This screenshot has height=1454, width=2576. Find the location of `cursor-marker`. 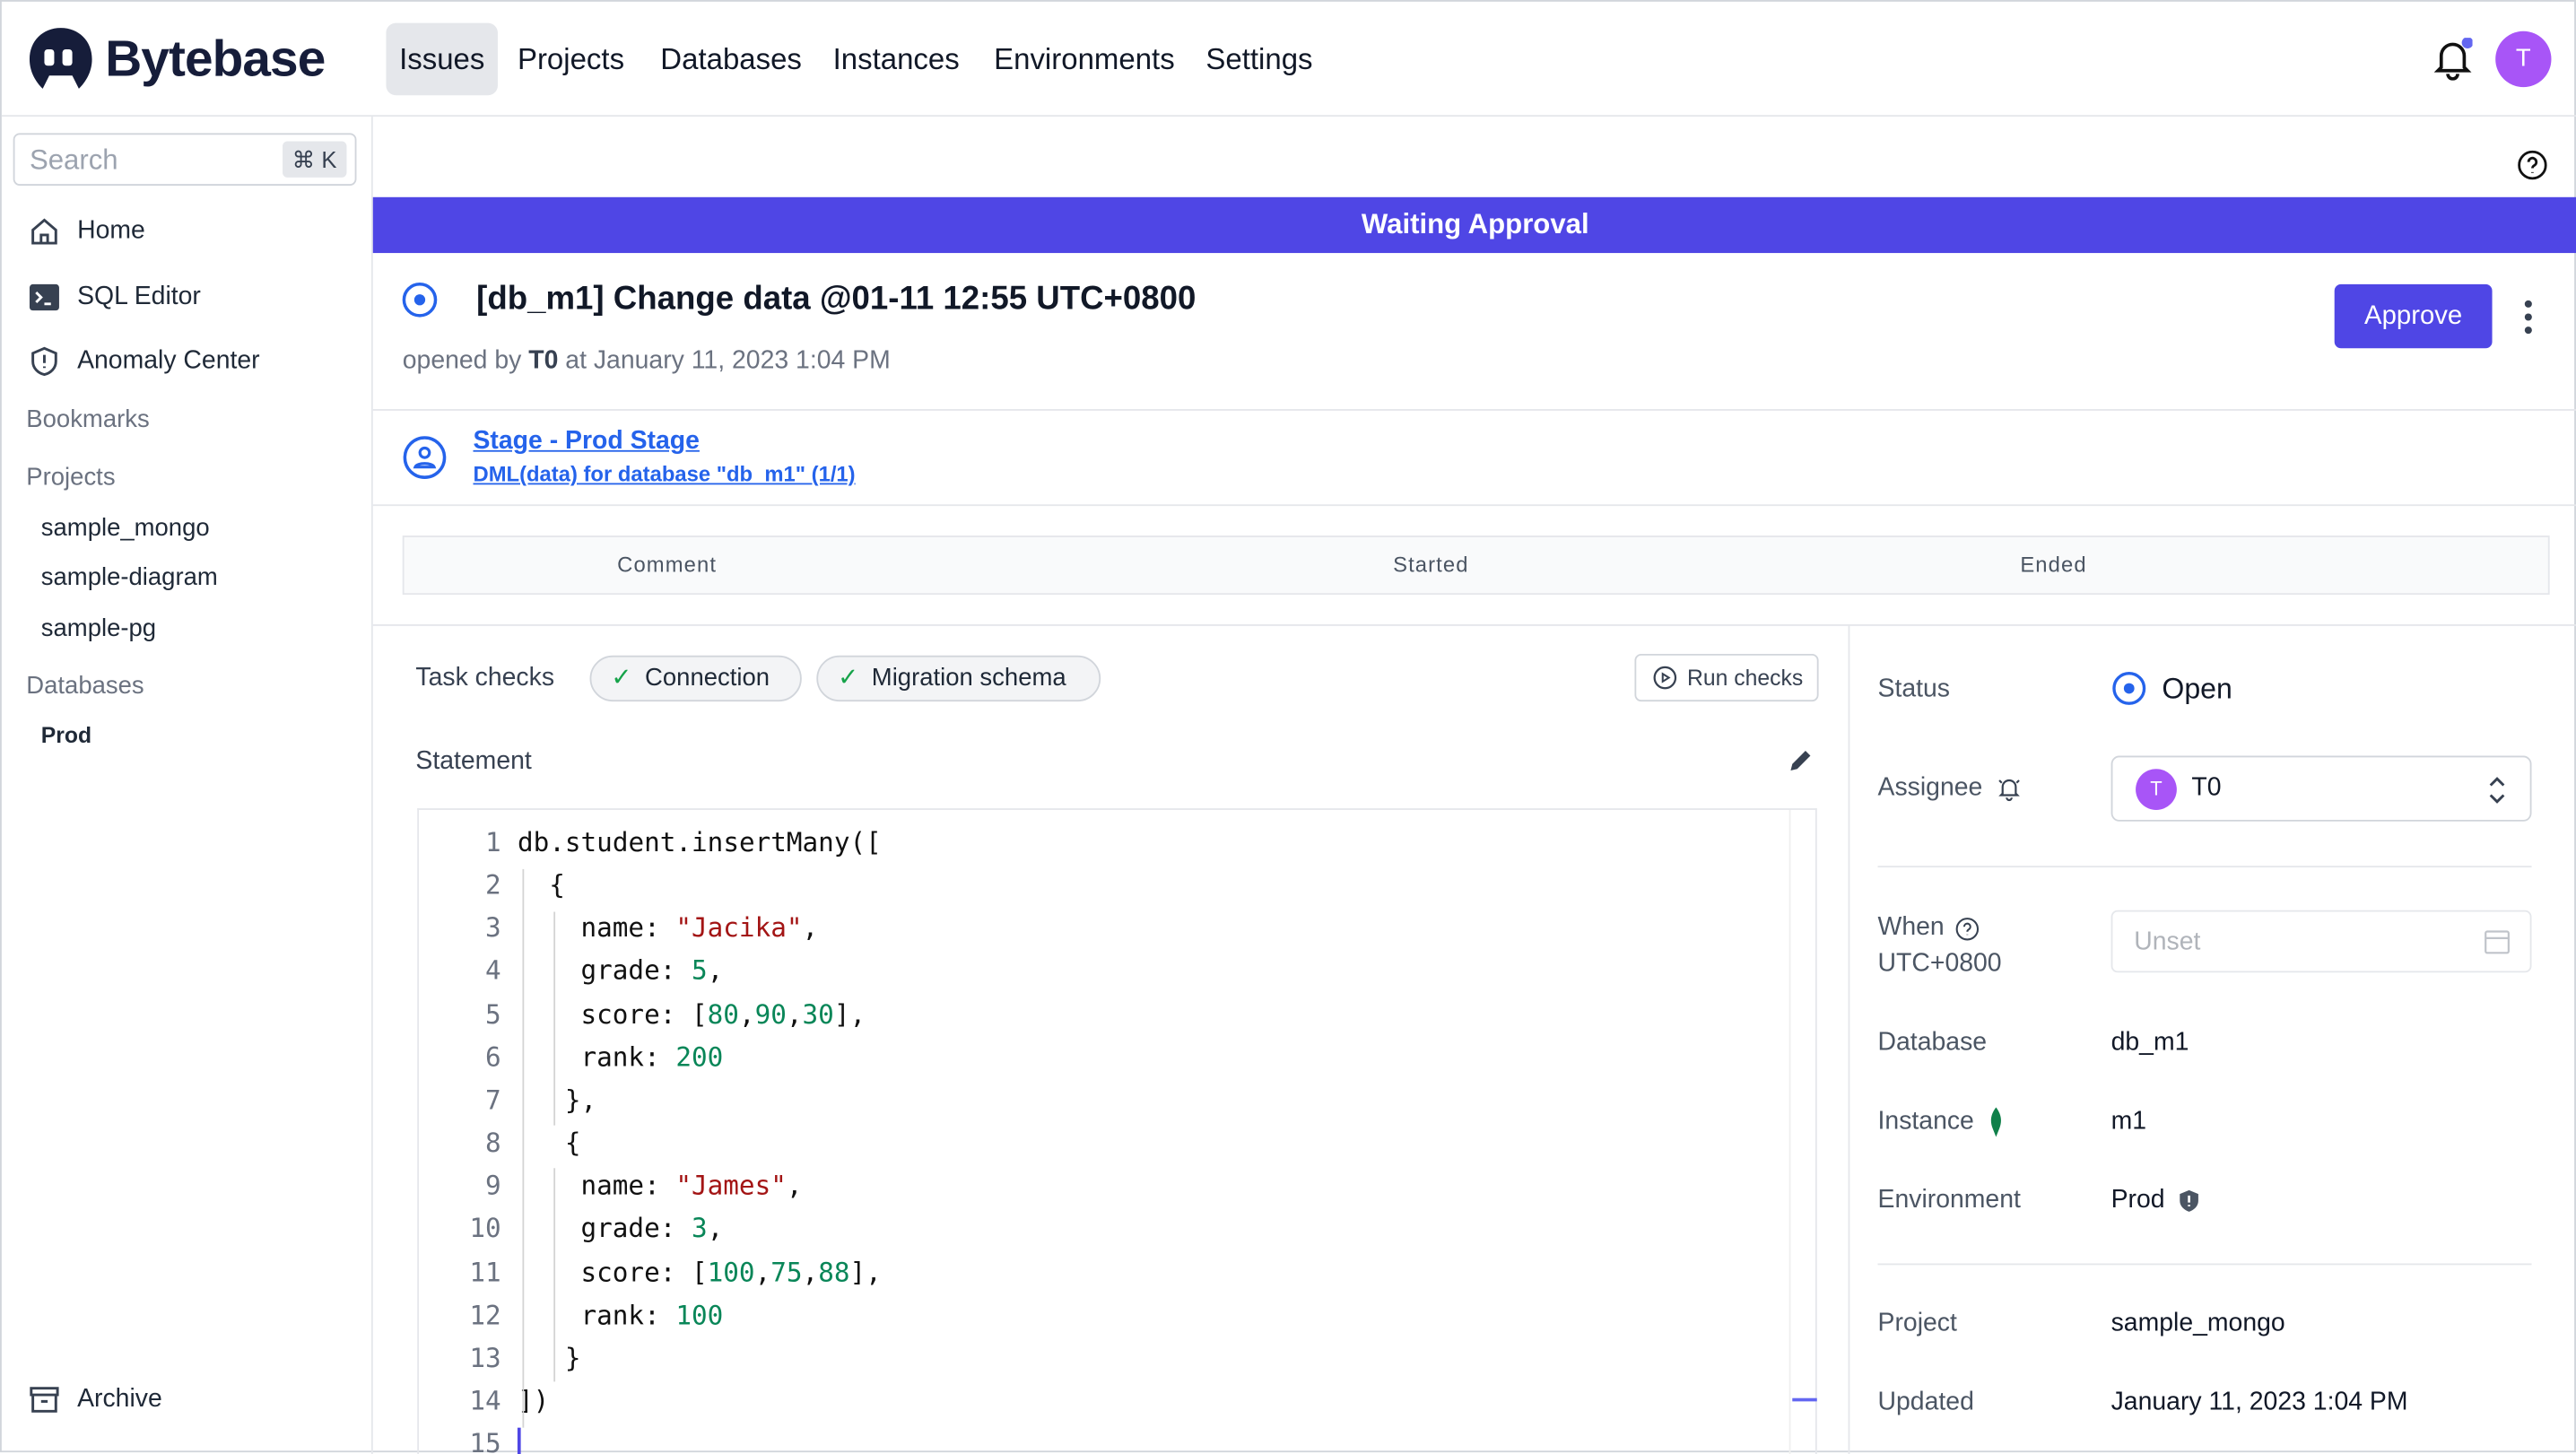

cursor-marker is located at coordinates (1804, 1399).